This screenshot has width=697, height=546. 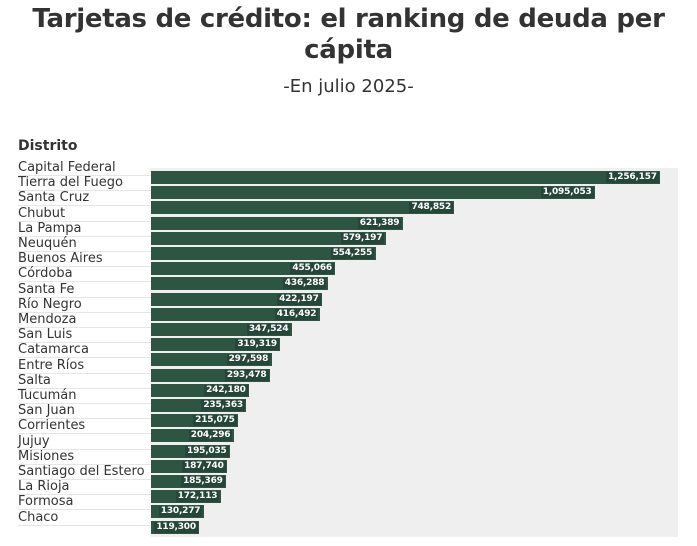 What do you see at coordinates (84, 518) in the screenshot?
I see `row-label: Chaco` at bounding box center [84, 518].